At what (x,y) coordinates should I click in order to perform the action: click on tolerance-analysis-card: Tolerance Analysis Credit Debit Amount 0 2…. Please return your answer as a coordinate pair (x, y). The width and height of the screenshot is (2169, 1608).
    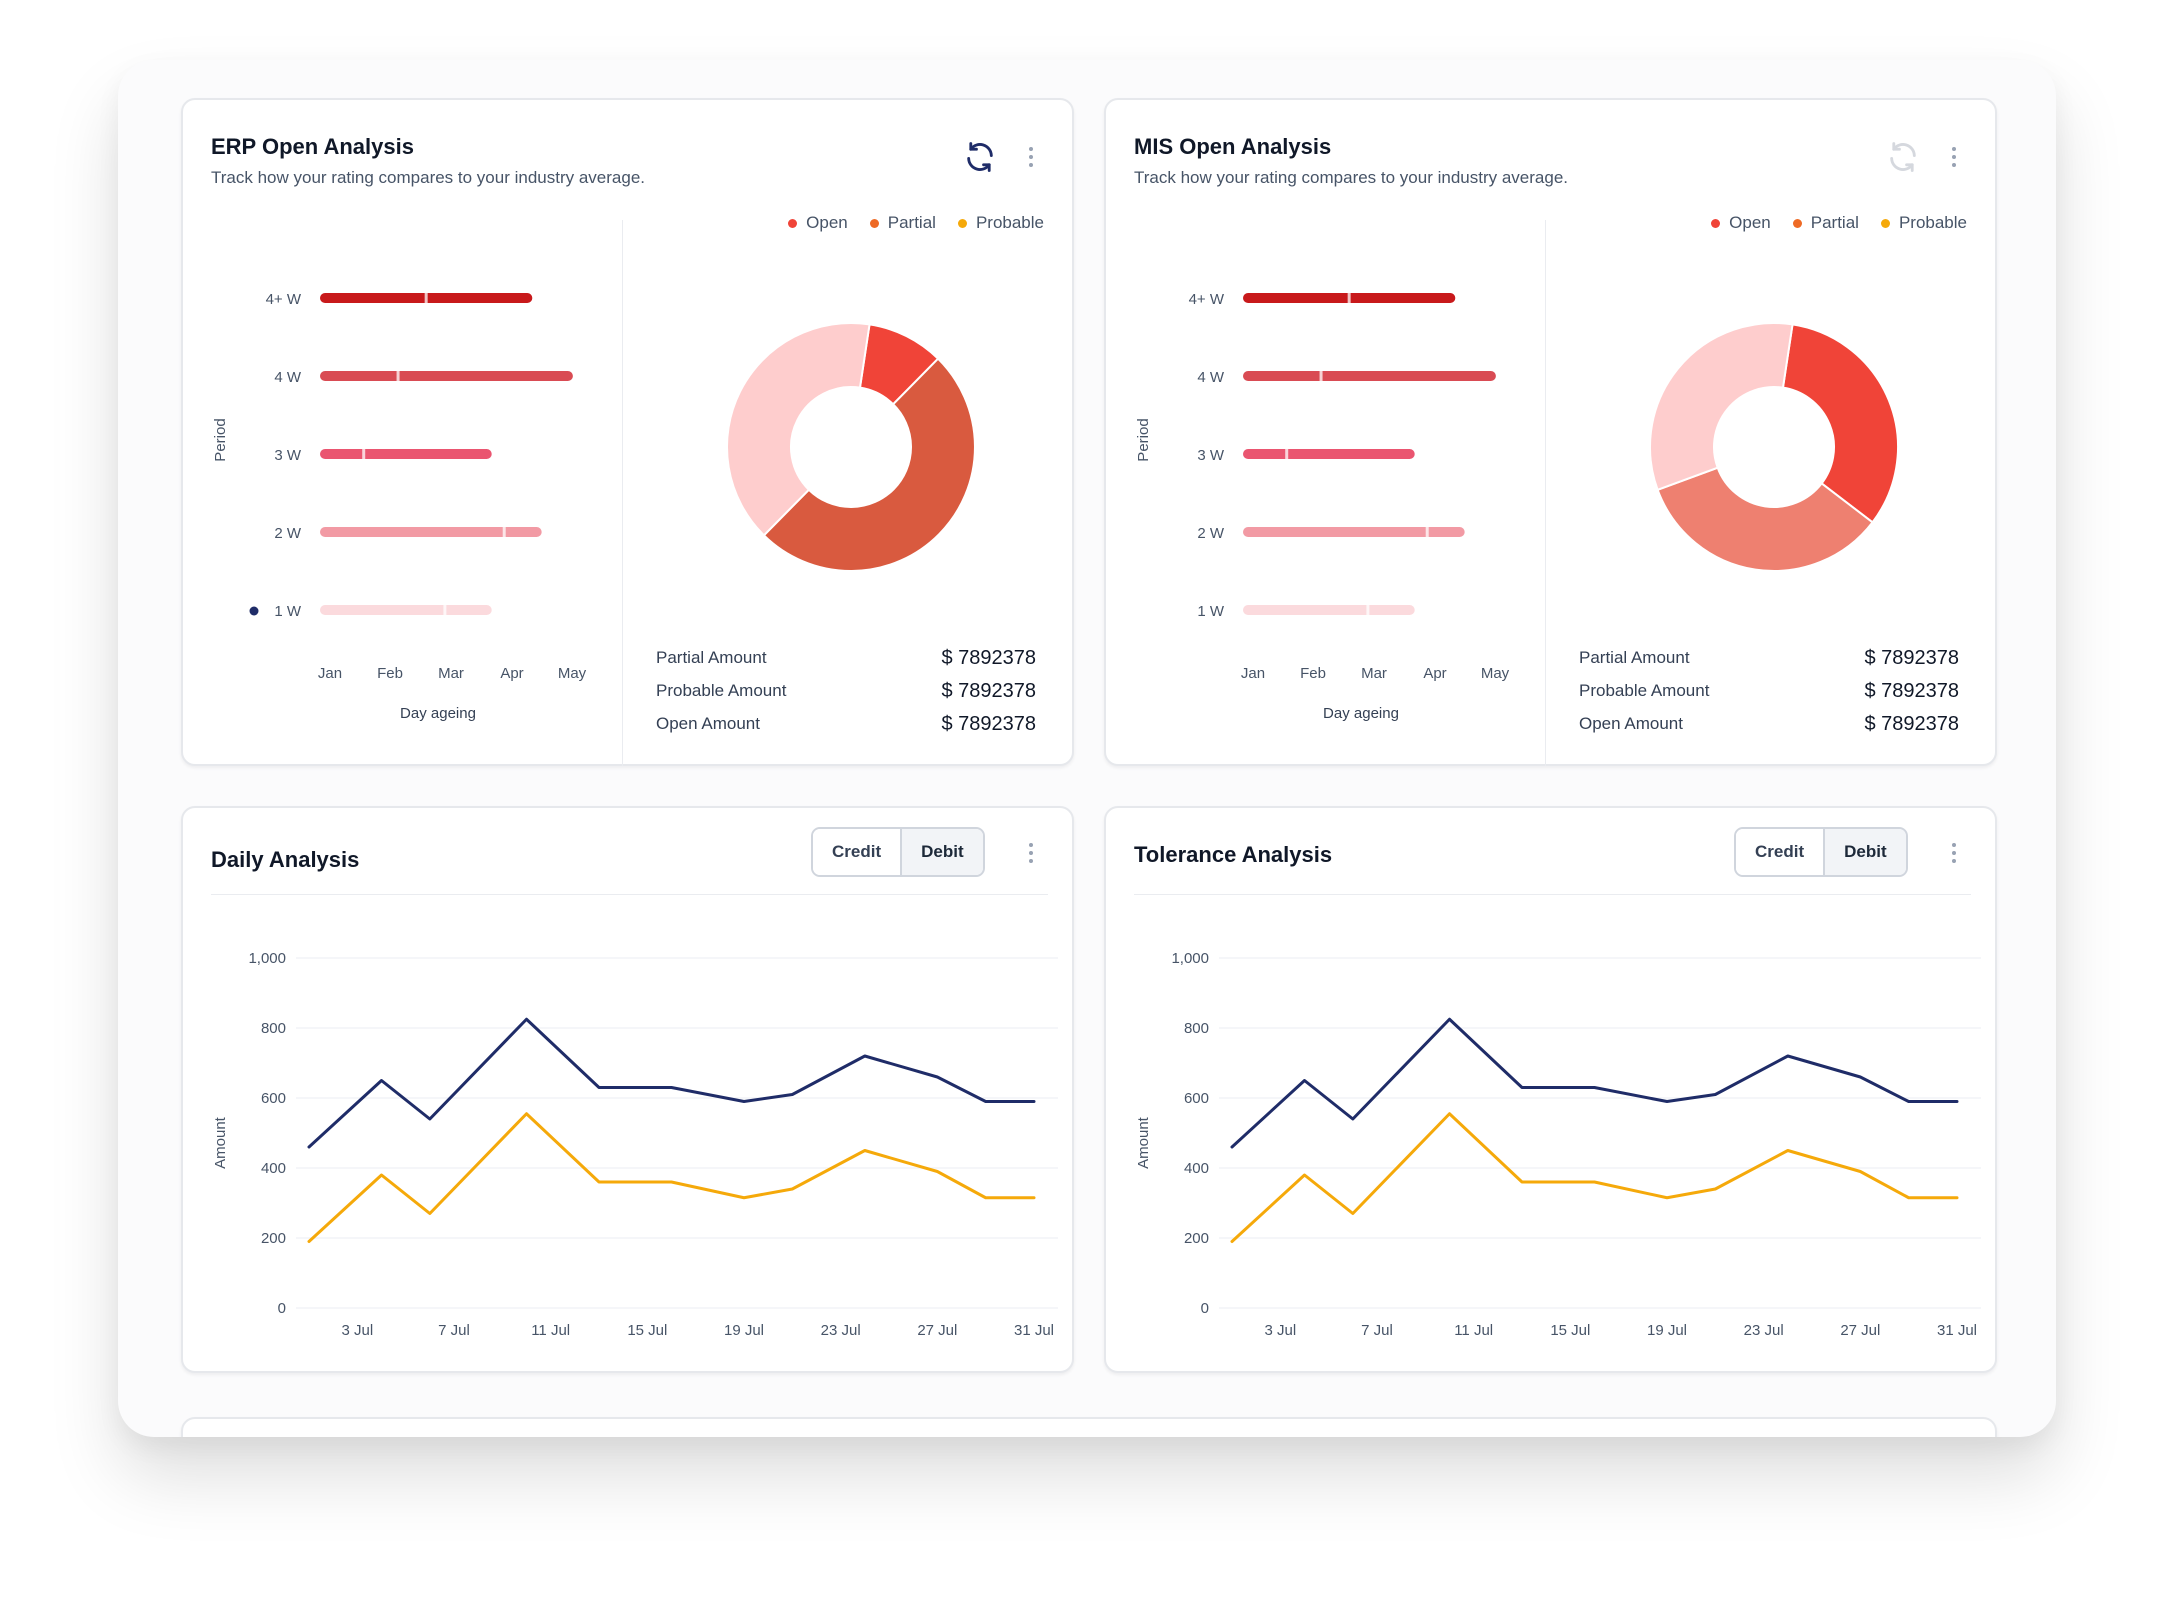
    Looking at the image, I should click on (1550, 1089).